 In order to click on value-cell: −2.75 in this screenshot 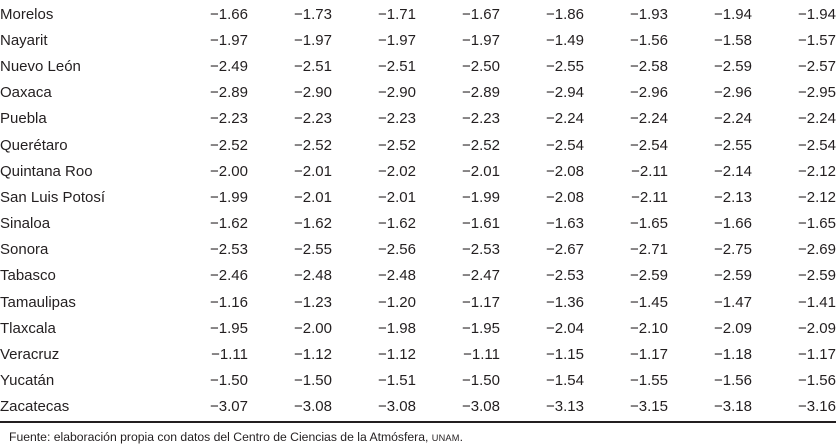, I will do `click(733, 250)`.